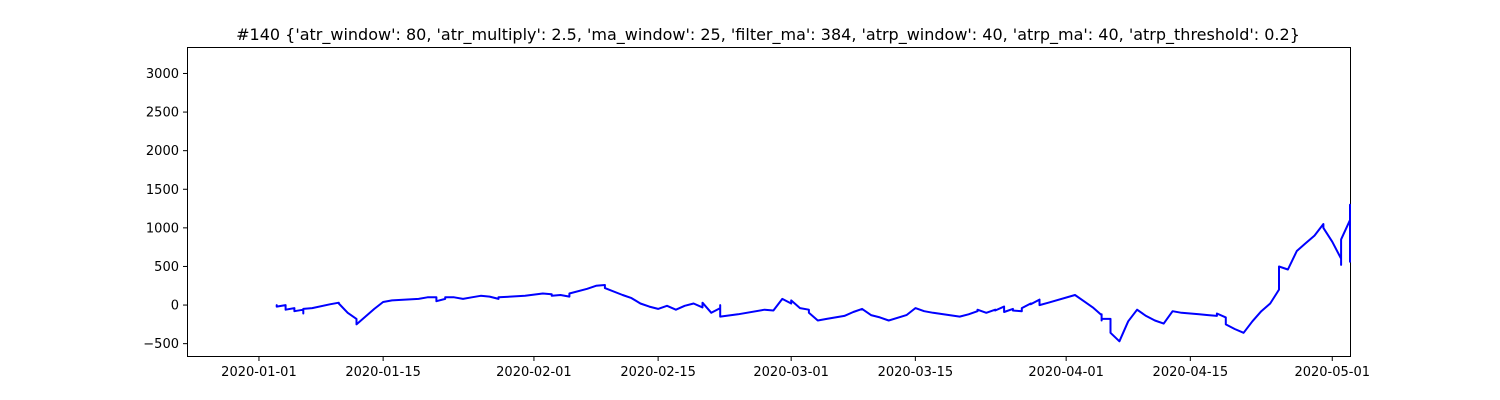 This screenshot has height=400, width=1500. I want to click on x-tick-label: 2020-05-01, so click(1332, 372).